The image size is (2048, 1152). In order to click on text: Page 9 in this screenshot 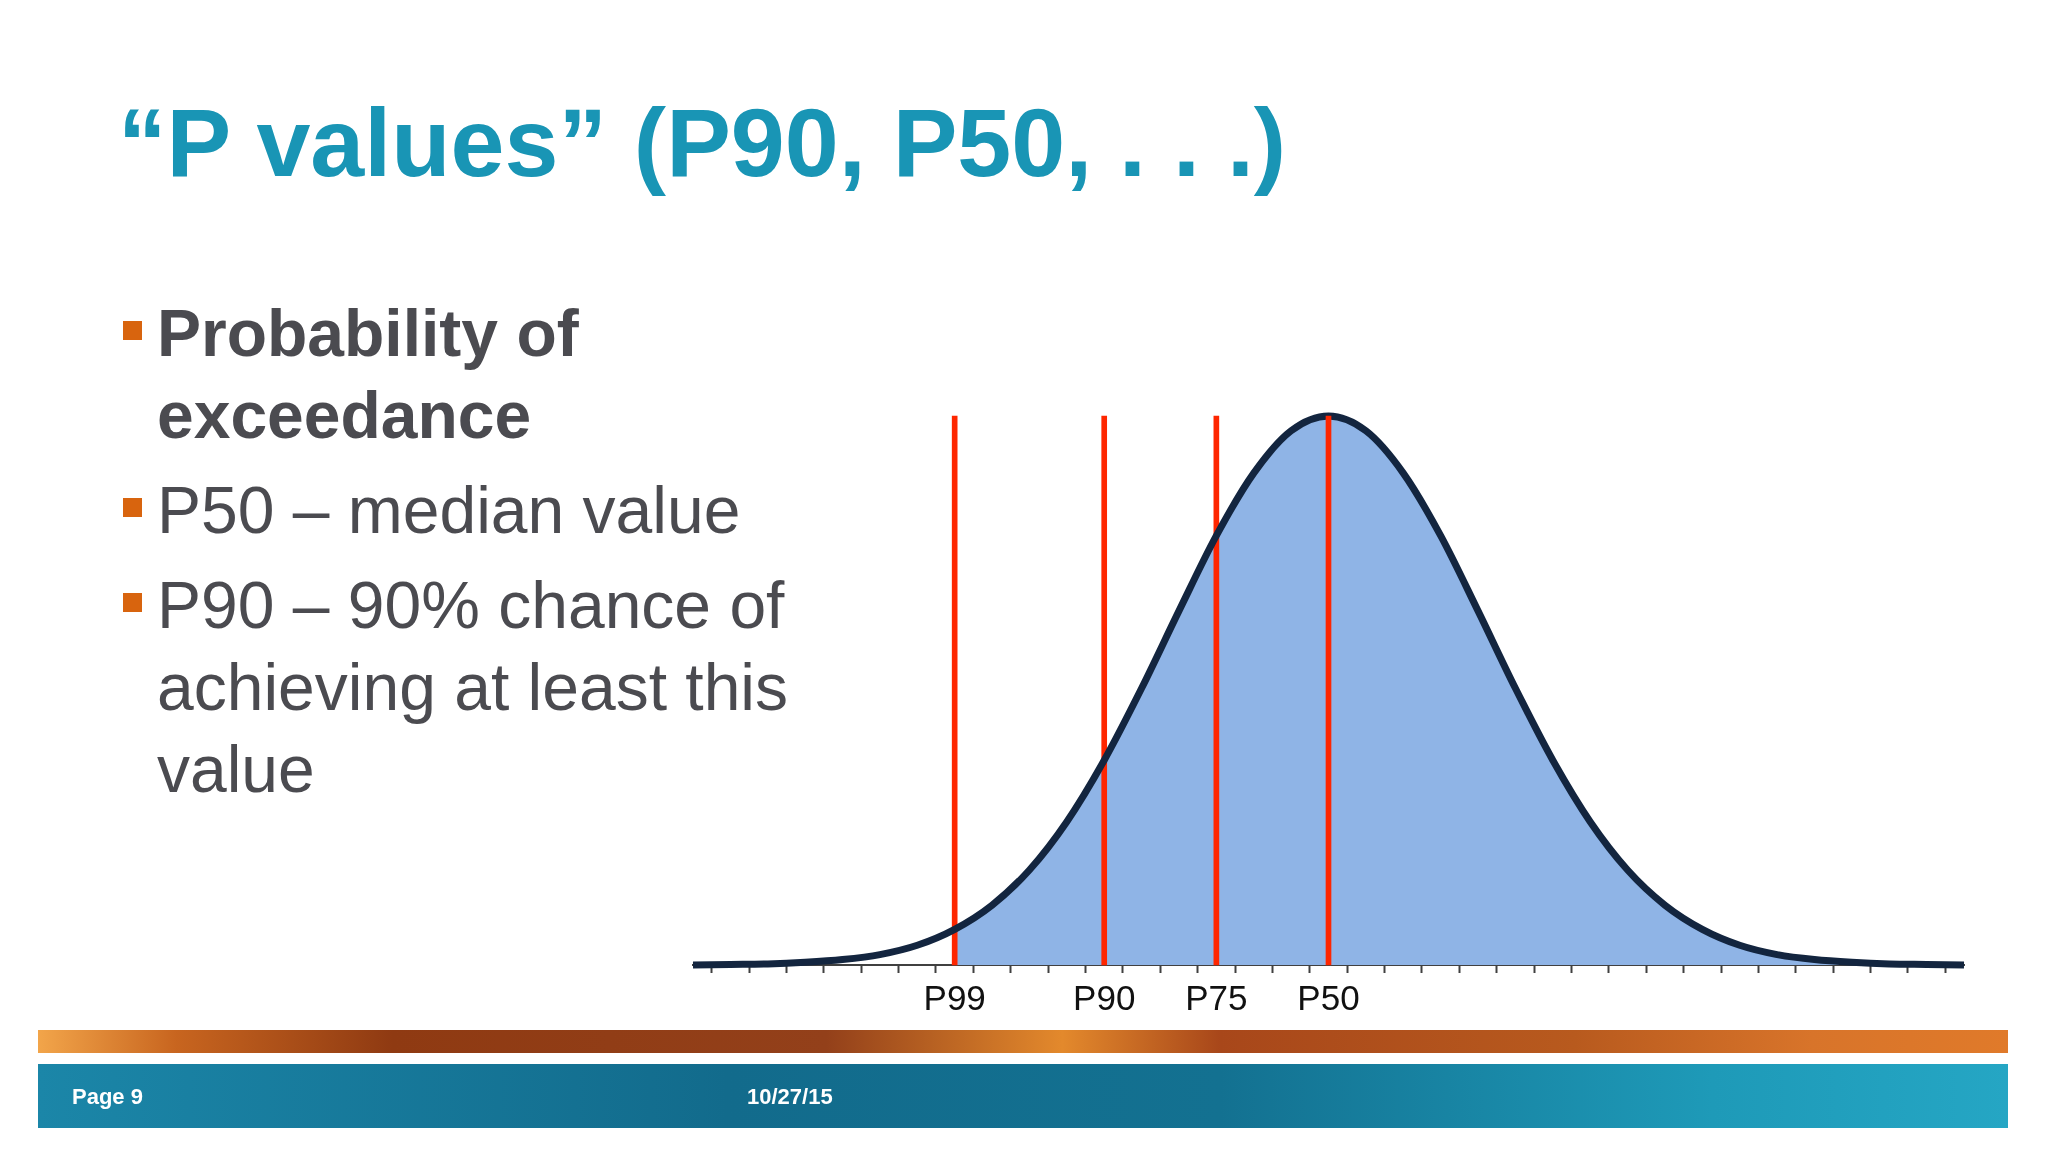, I will do `click(107, 1096)`.